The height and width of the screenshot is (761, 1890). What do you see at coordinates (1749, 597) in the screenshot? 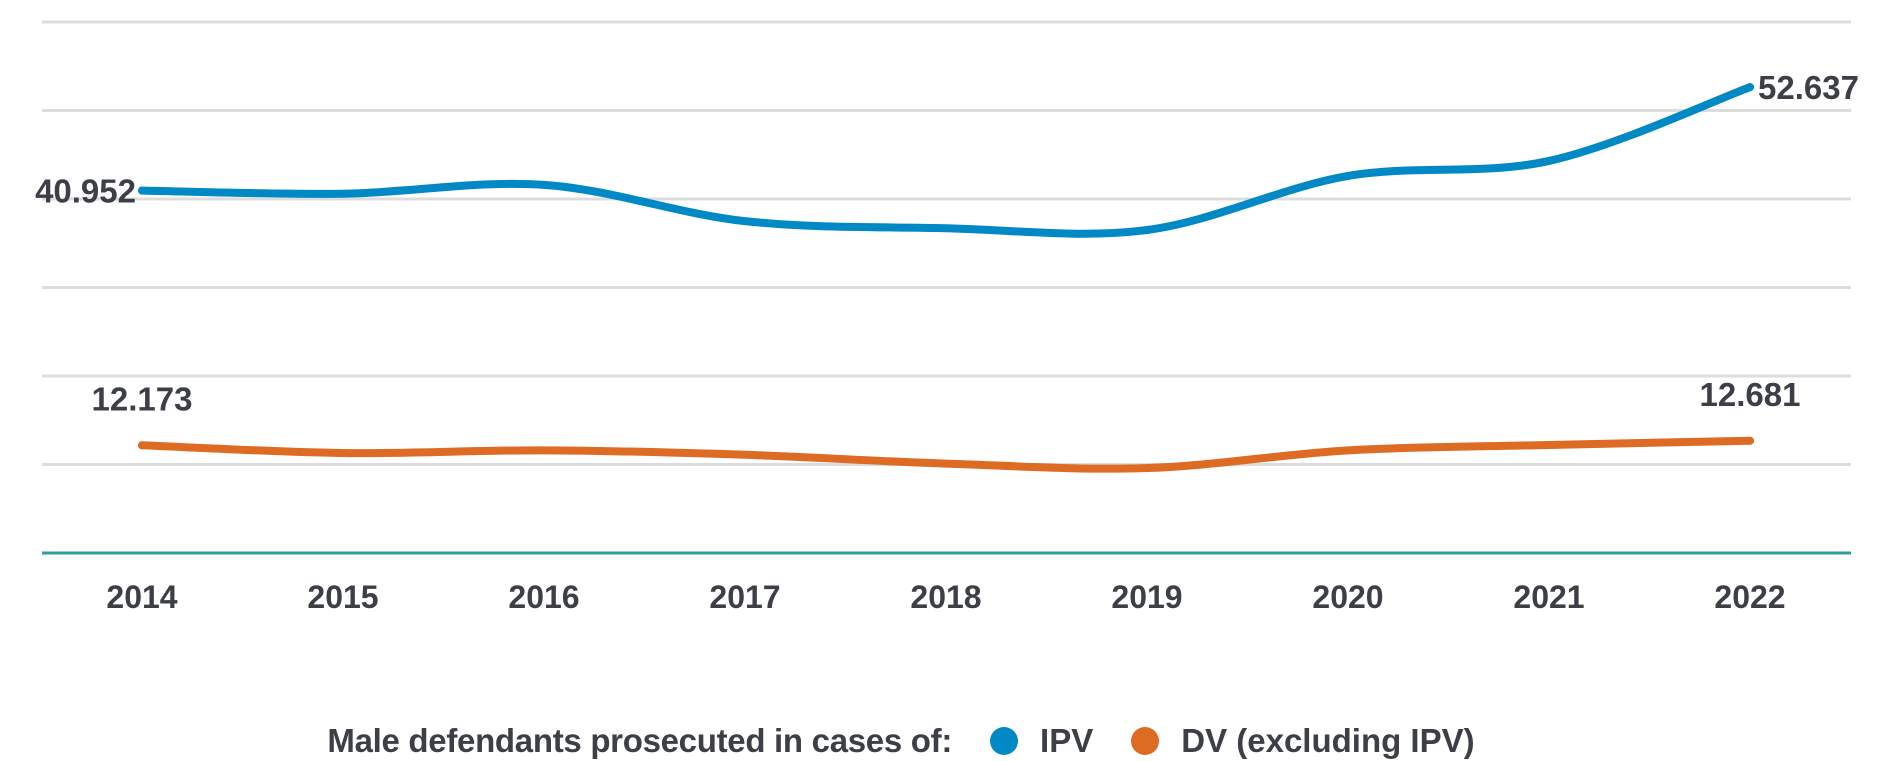
I see `x-tick-label: 2022` at bounding box center [1749, 597].